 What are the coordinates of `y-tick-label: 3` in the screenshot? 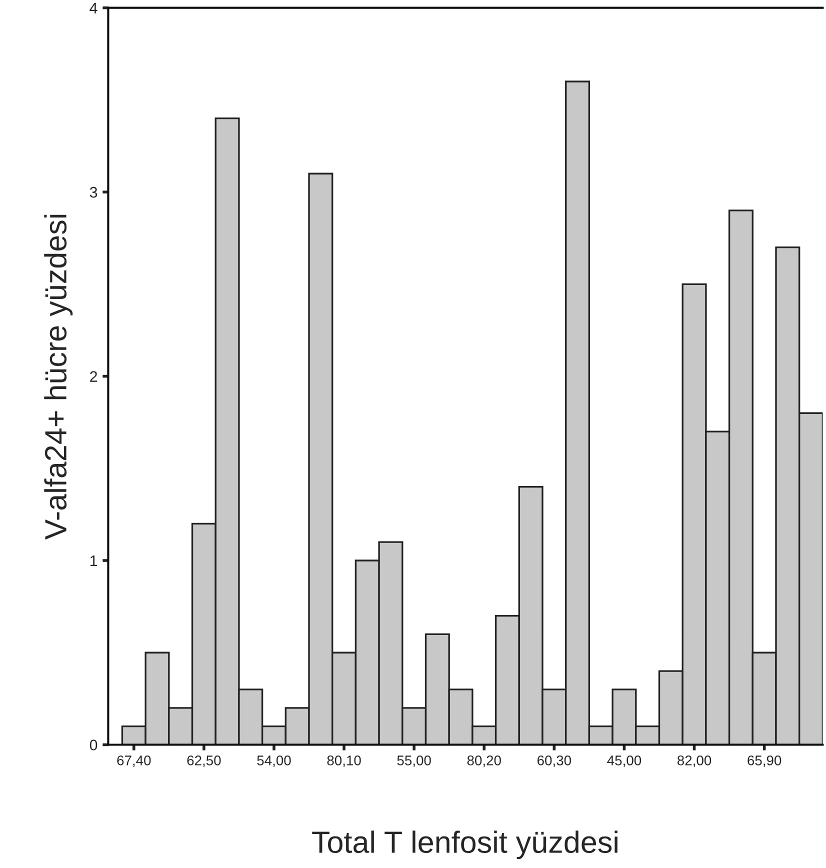 It's located at (94, 192).